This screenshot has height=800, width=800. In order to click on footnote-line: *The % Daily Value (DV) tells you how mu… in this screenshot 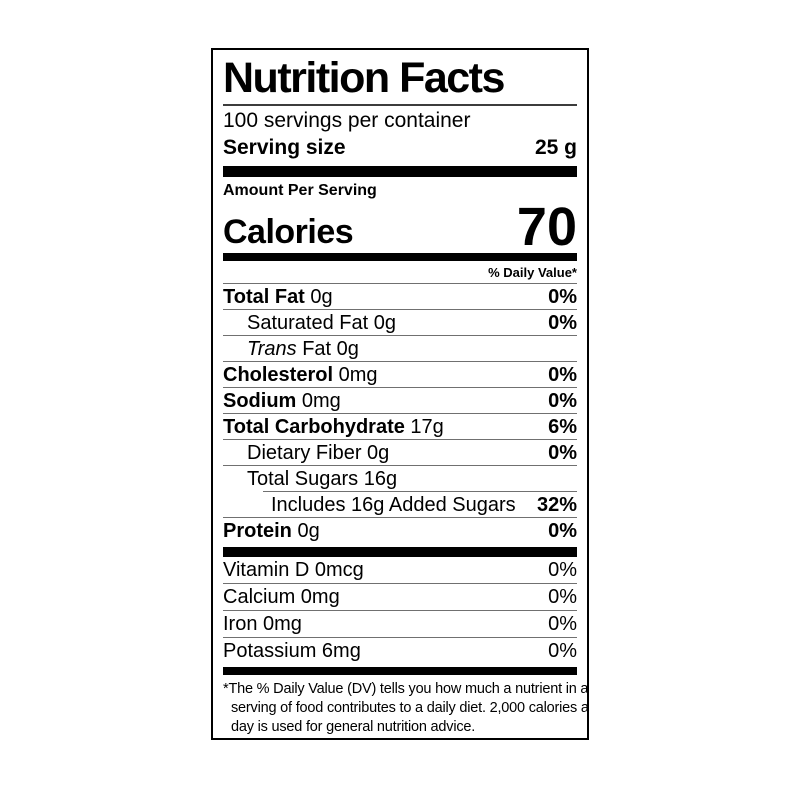, I will do `click(406, 689)`.